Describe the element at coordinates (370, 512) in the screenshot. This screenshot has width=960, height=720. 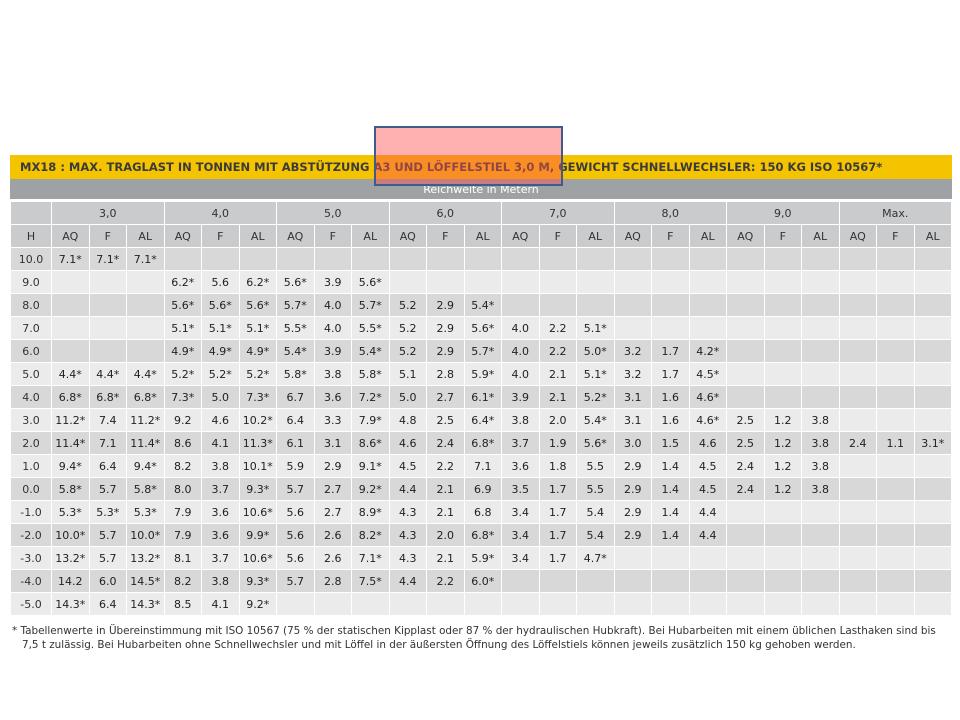
I see `load-cell: 8.9*` at that location.